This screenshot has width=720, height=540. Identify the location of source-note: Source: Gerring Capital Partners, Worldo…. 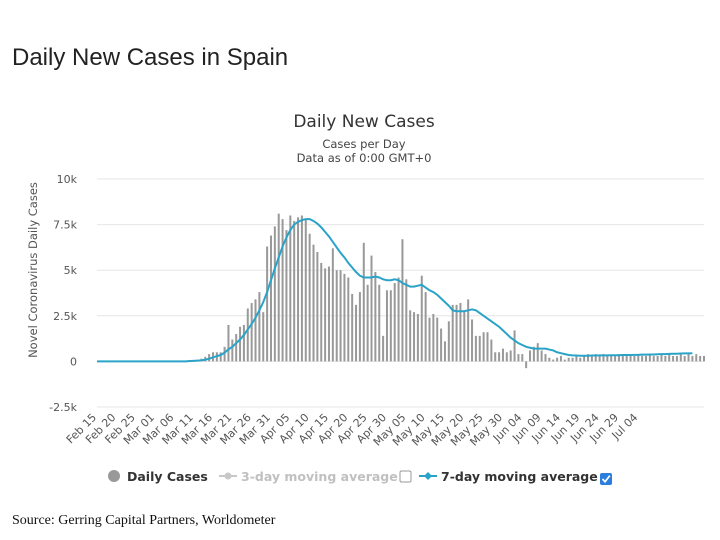
(144, 520).